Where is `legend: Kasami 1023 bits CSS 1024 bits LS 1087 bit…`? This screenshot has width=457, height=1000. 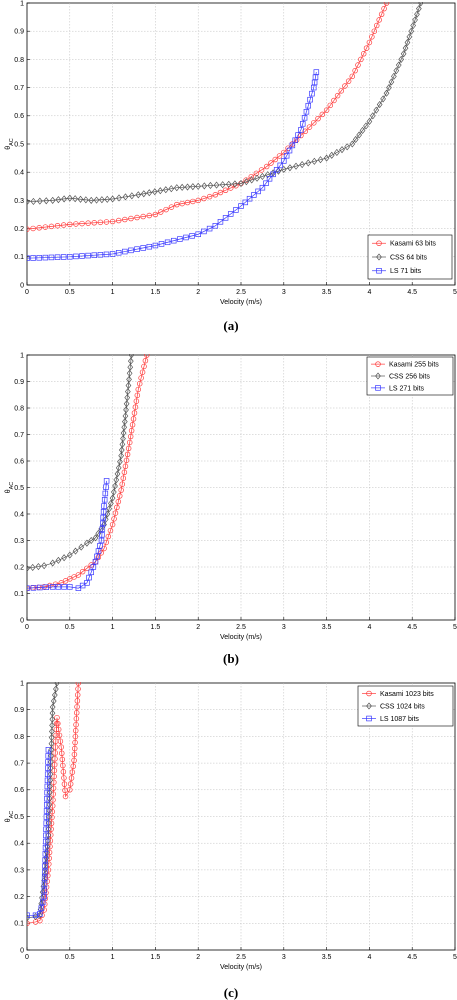 legend: Kasami 1023 bits CSS 1024 bits LS 1087 bit… is located at coordinates (405, 706).